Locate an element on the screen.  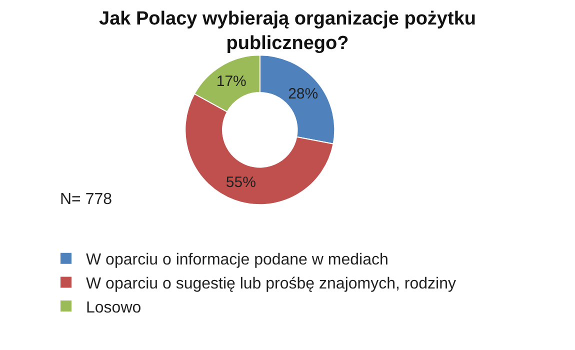
chart-title: Jak Polacy wybierają organizacje pożytku publicznego? is located at coordinates (287, 31).